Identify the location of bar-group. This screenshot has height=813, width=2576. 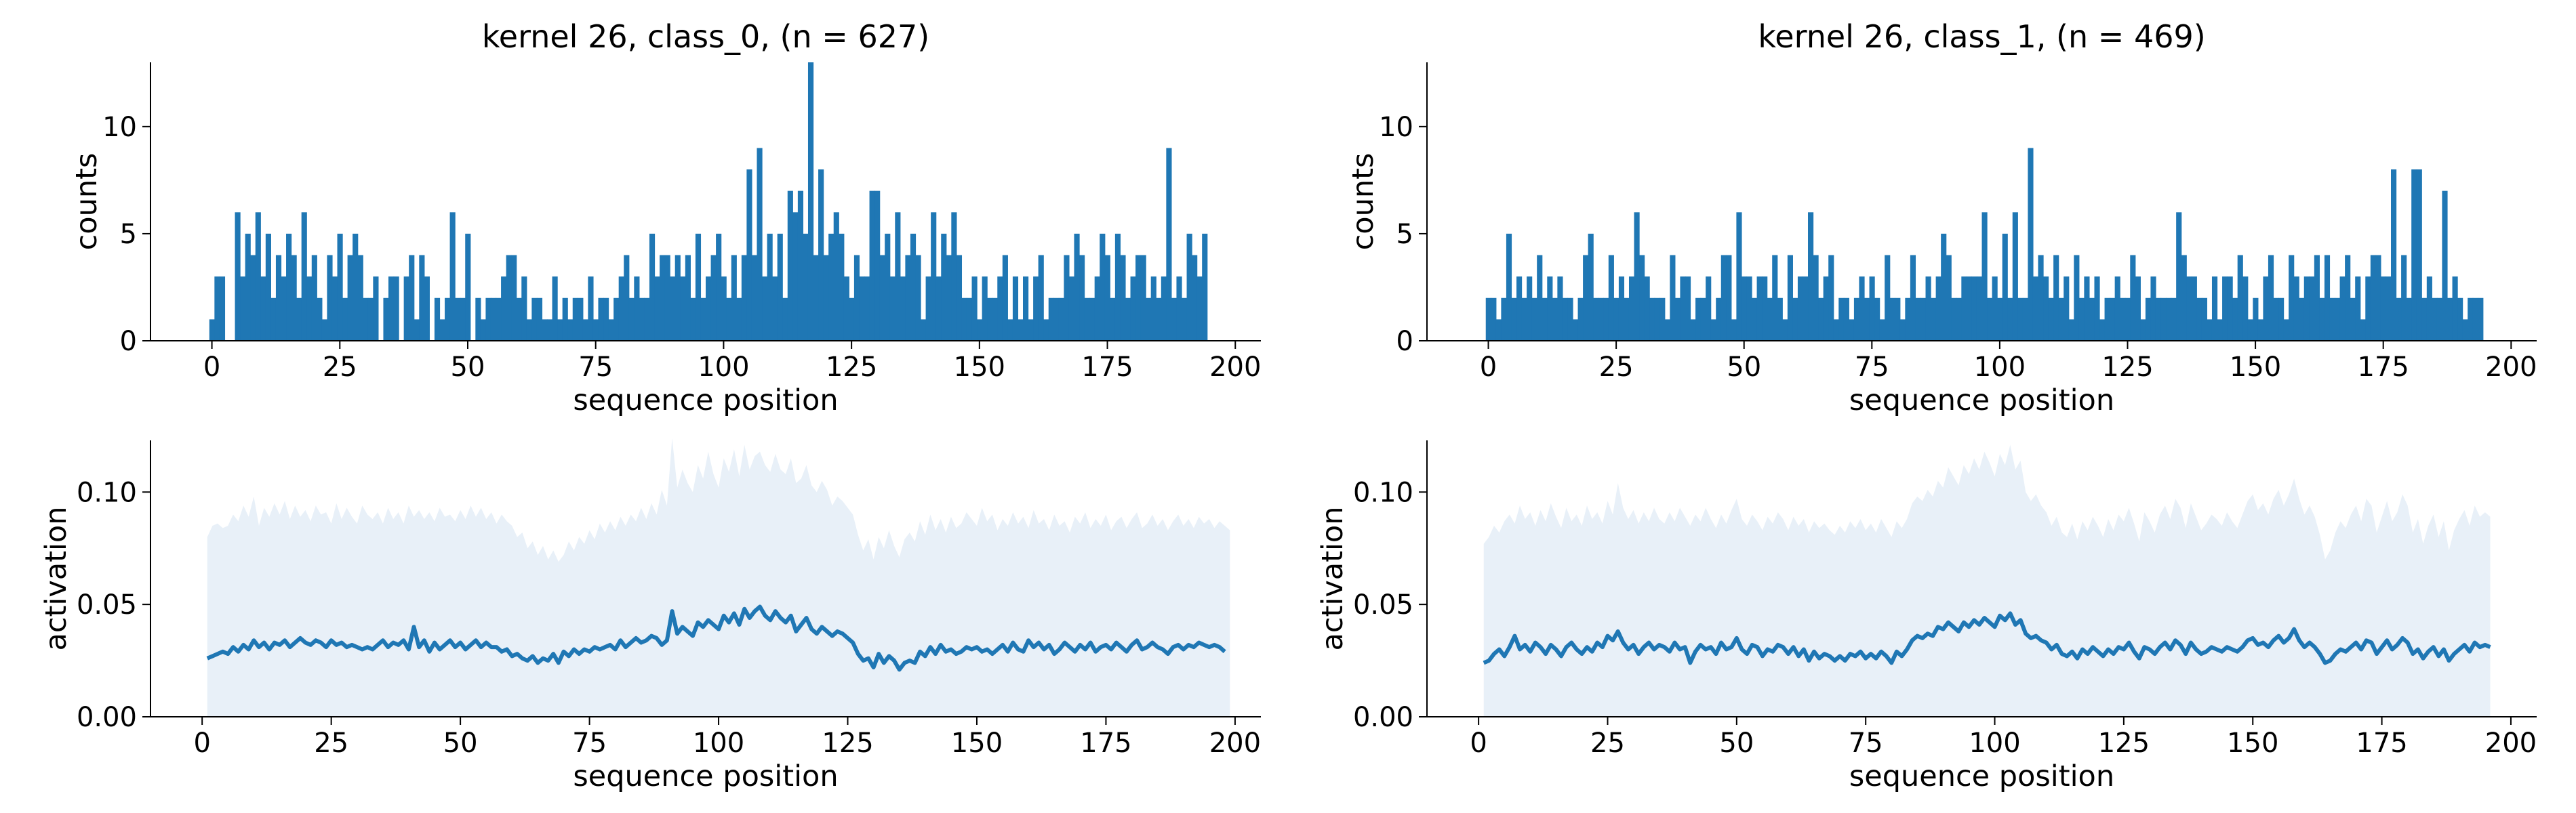
(1984, 244).